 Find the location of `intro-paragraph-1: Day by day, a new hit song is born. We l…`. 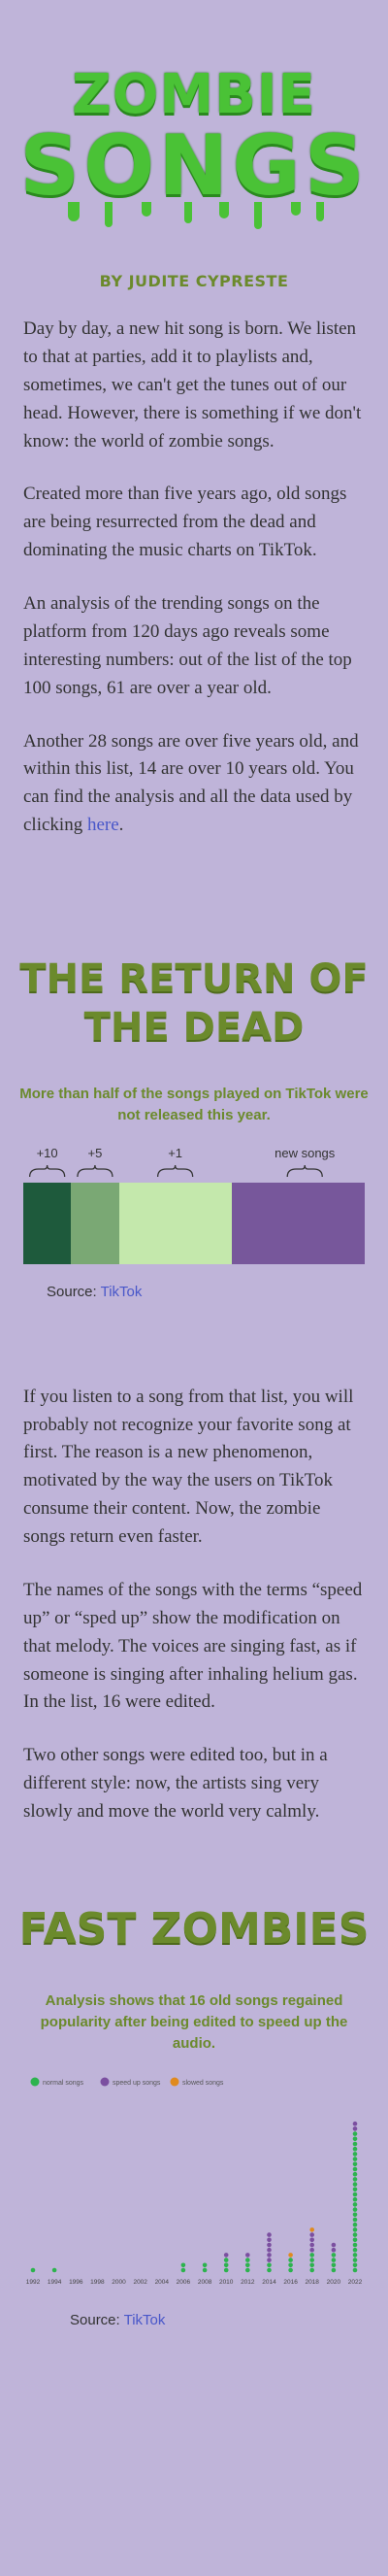

intro-paragraph-1: Day by day, a new hit song is born. We l… is located at coordinates (194, 386).